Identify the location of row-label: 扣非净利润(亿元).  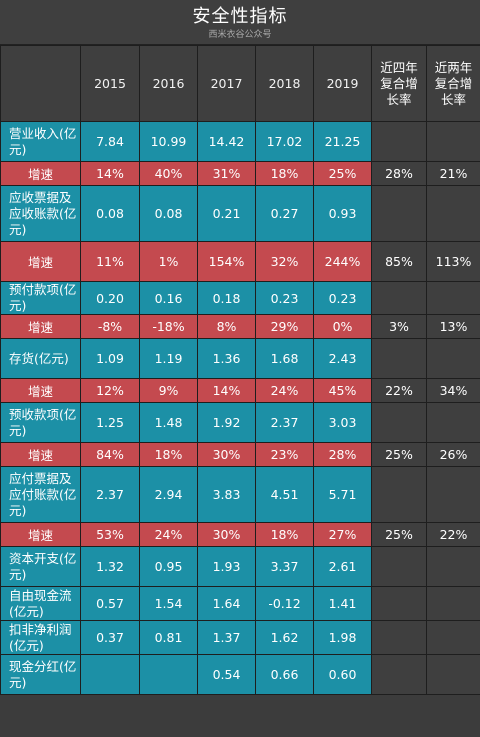
(40, 637).